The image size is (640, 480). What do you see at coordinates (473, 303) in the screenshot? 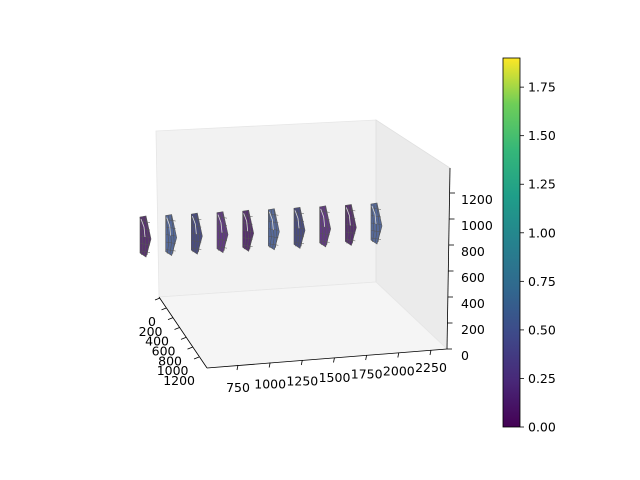
I see `z-tick-label: 400` at bounding box center [473, 303].